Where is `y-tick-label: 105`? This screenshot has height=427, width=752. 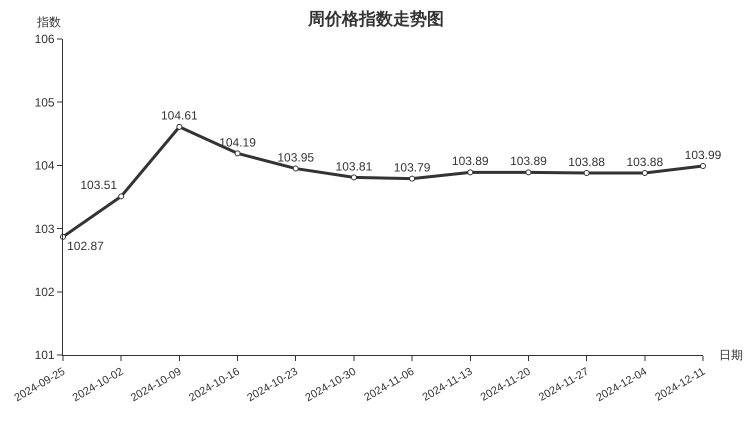
y-tick-label: 105 is located at coordinates (44, 102).